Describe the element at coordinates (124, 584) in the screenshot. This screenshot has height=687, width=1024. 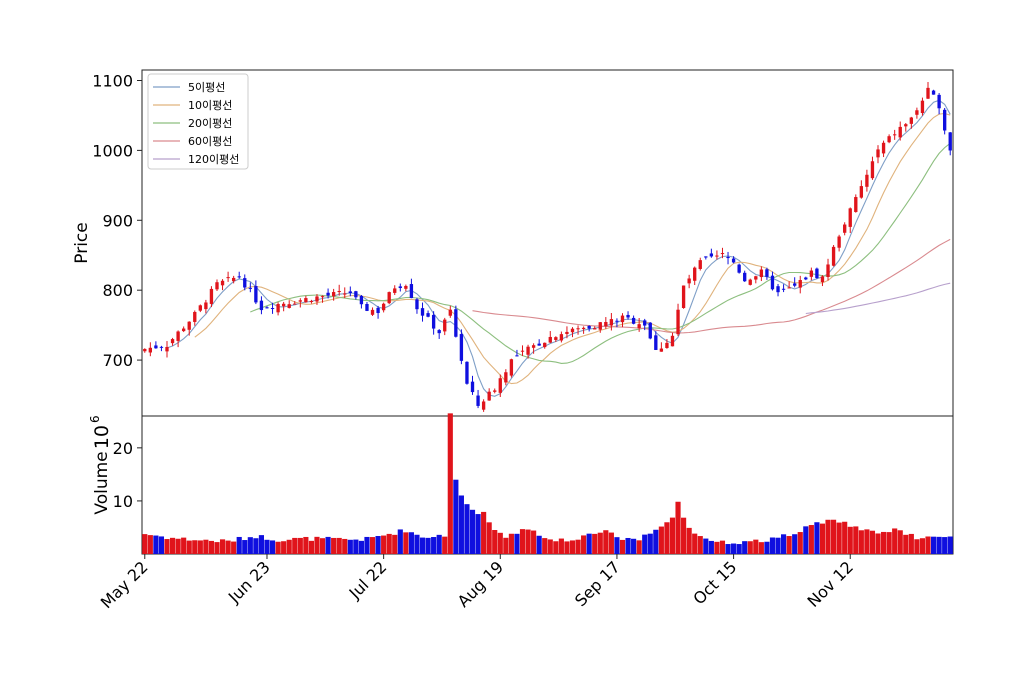
I see `x-tick-label: May 22` at that location.